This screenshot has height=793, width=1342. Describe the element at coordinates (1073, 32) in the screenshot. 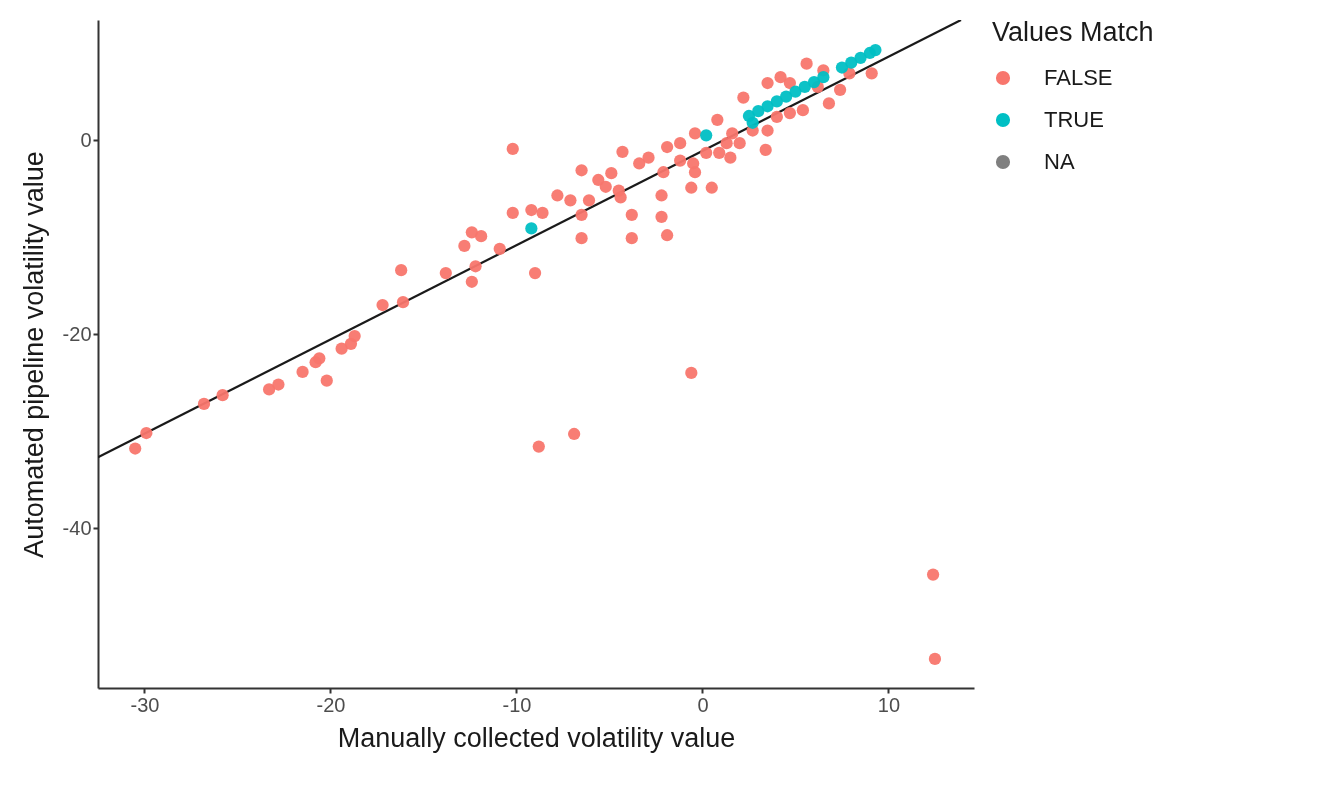

I see `legend-title: Values Match` at that location.